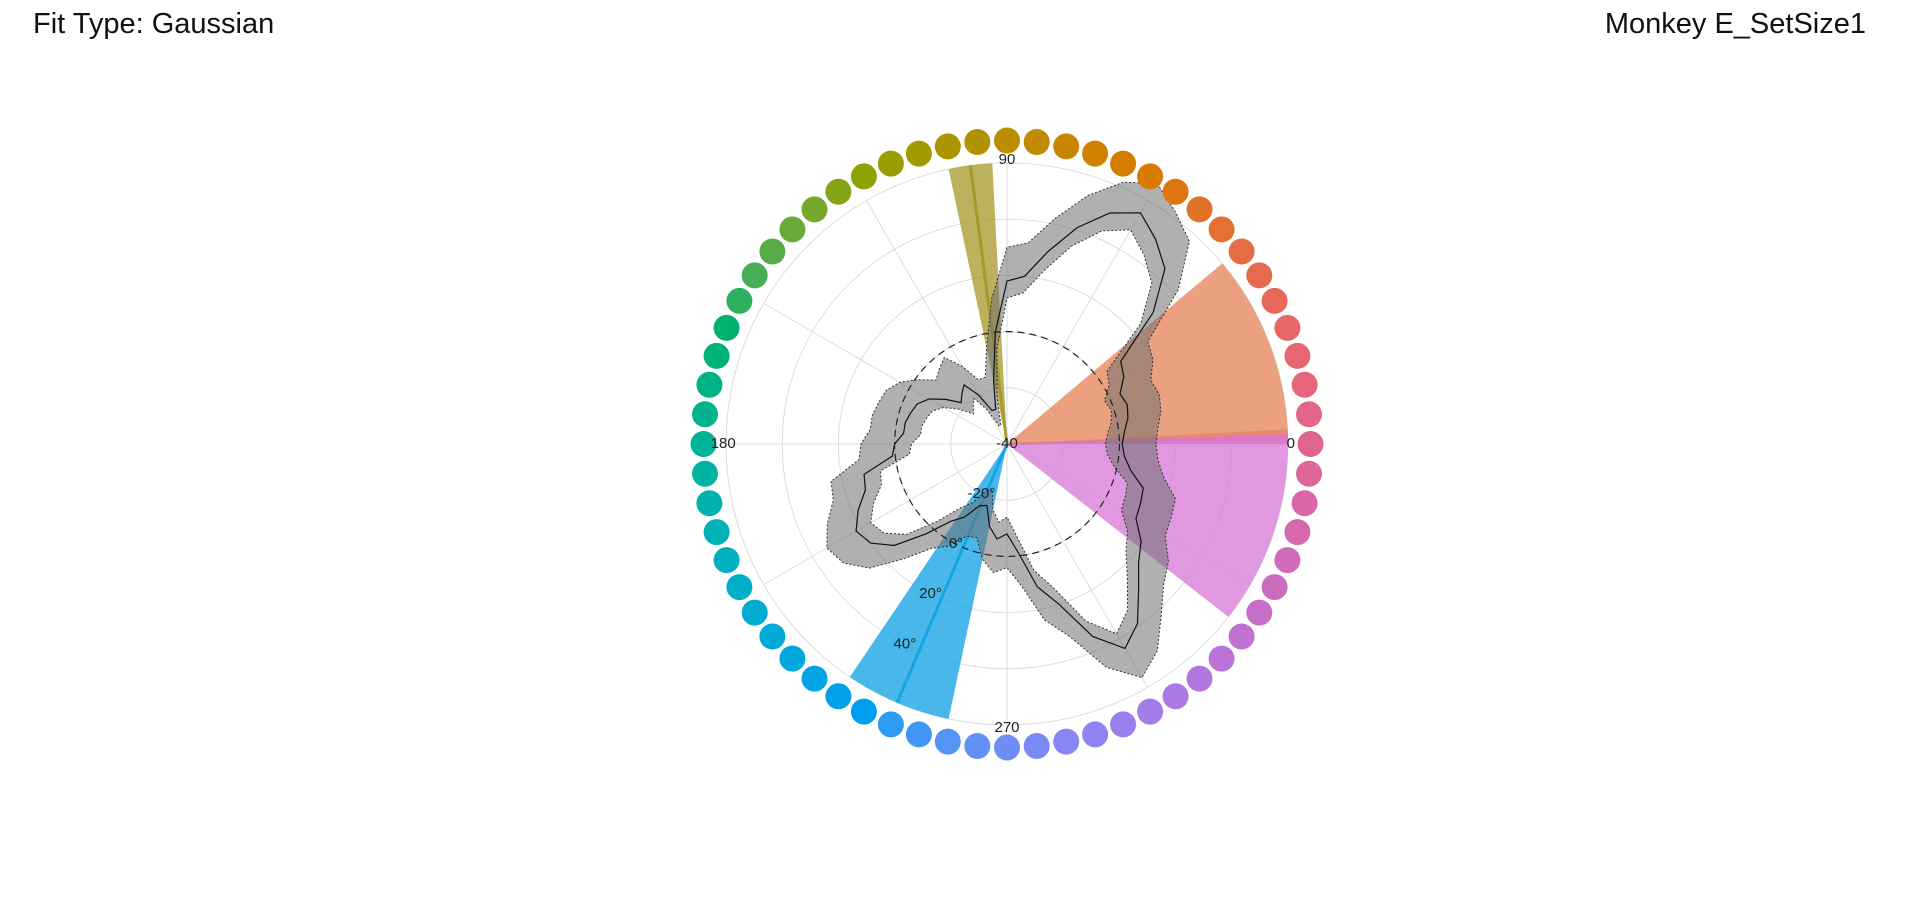  What do you see at coordinates (982, 493) in the screenshot?
I see `radial-tick-label: -20°` at bounding box center [982, 493].